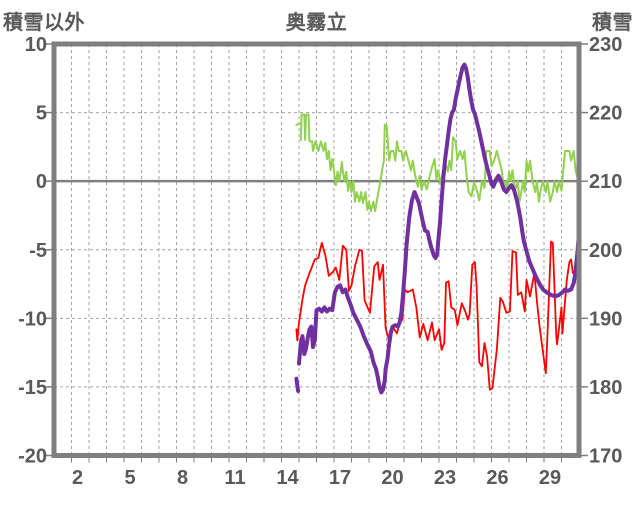  Describe the element at coordinates (605, 45) in the screenshot. I see `right-axis-label: 230` at that location.